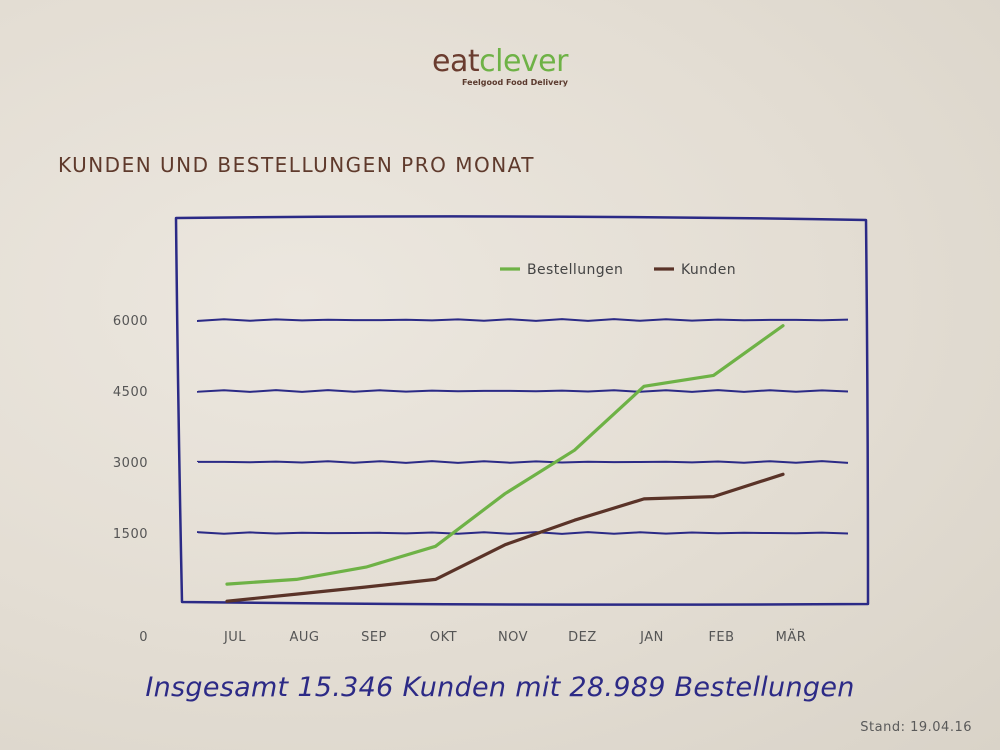 The width and height of the screenshot is (1000, 750). What do you see at coordinates (305, 637) in the screenshot?
I see `x-tick-label: AUG` at bounding box center [305, 637].